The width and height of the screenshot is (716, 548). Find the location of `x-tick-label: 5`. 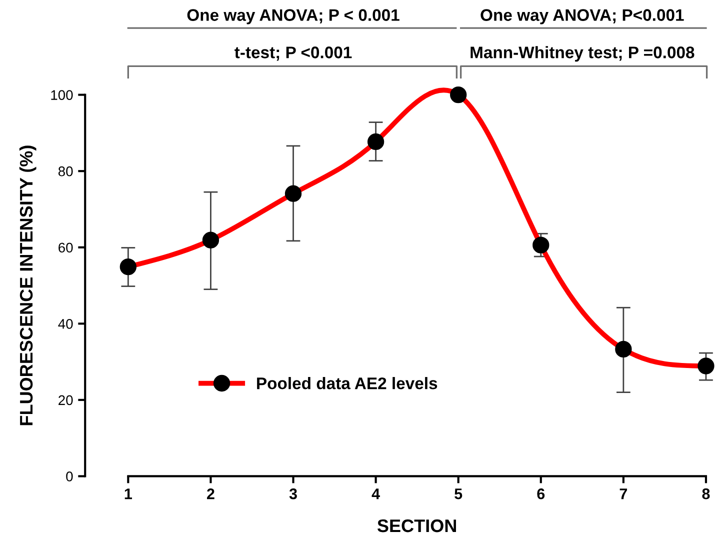

x-tick-label: 5 is located at coordinates (458, 494).